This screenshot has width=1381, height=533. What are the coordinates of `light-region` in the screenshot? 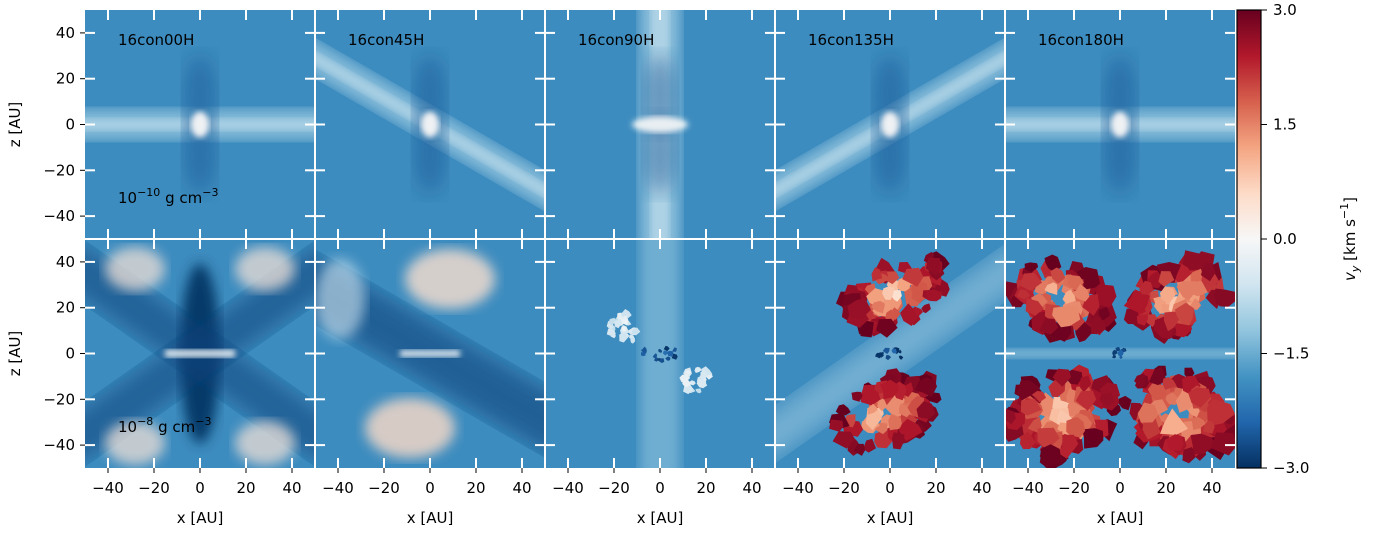 It's located at (340, 299).